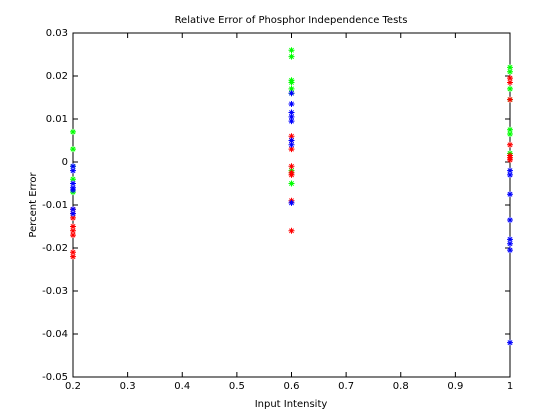  What do you see at coordinates (73, 386) in the screenshot?
I see `x-tick-label: 0.2` at bounding box center [73, 386].